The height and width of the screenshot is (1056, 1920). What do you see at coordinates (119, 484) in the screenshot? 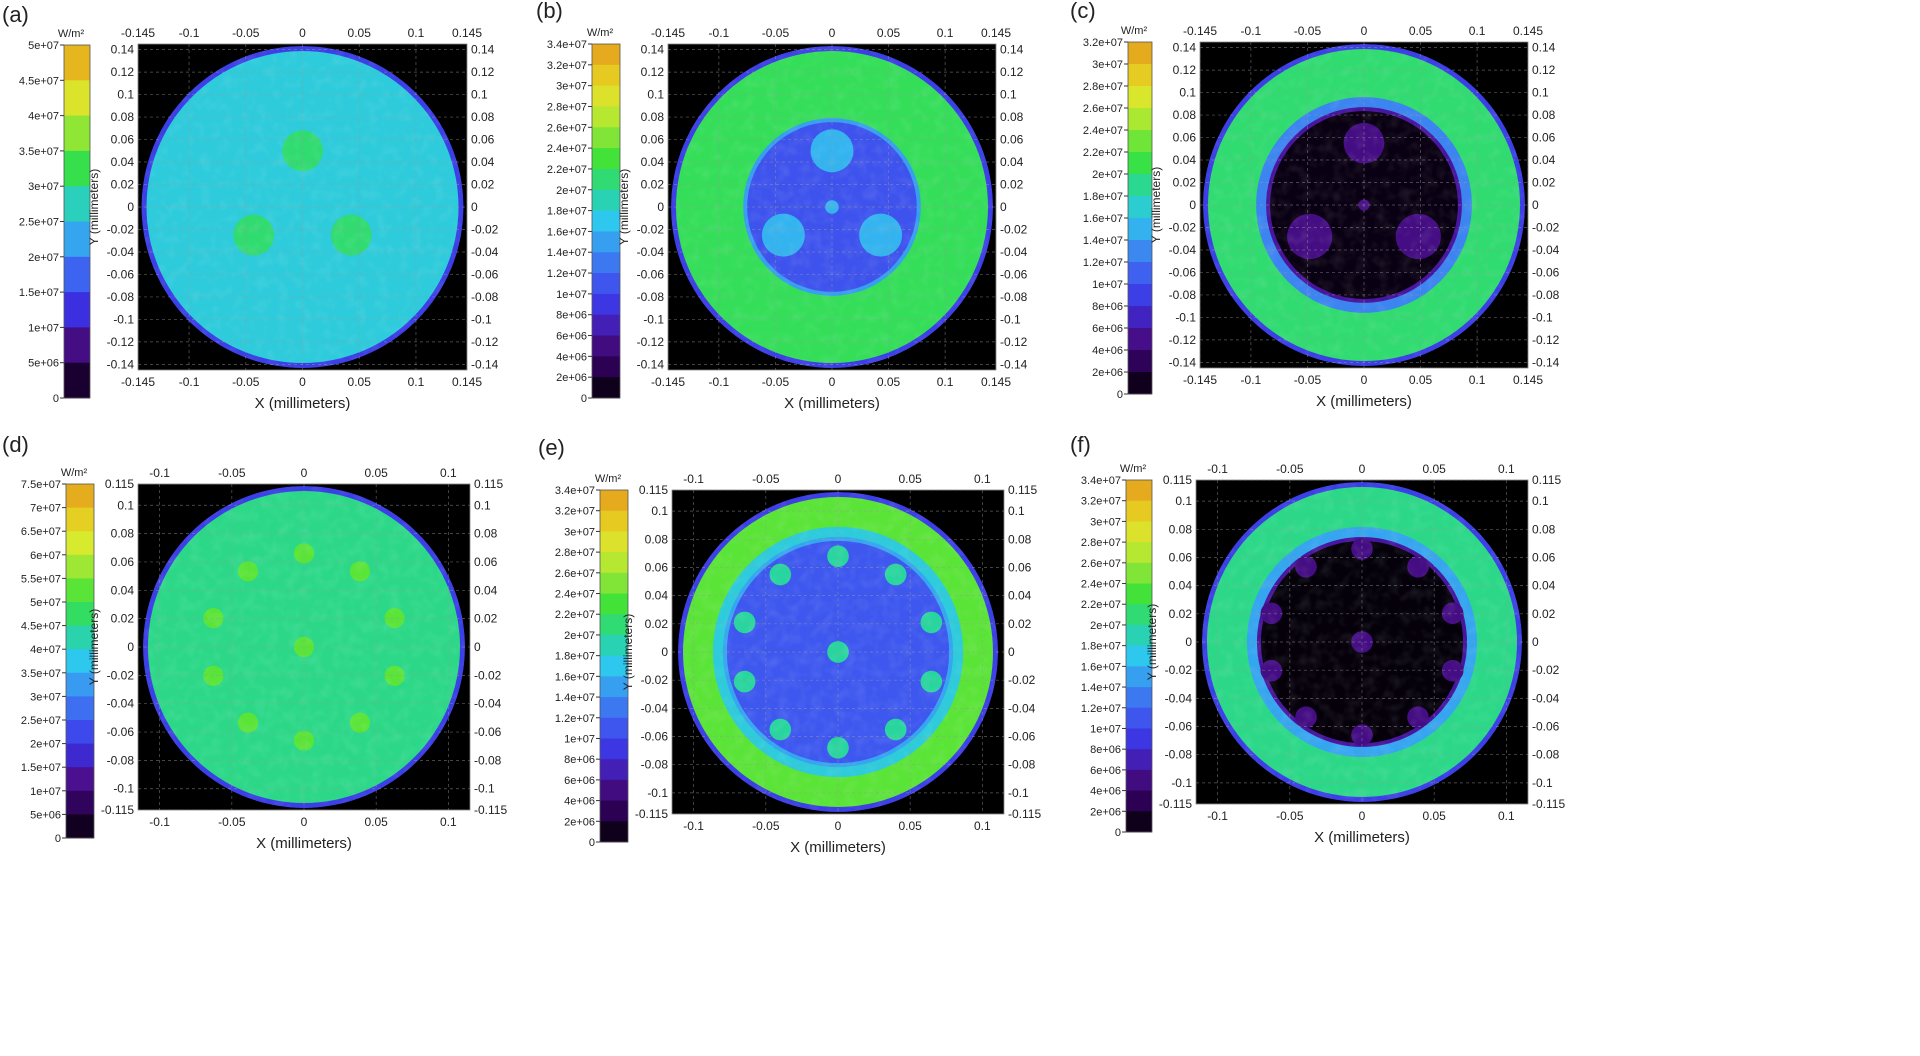
I see `y-tick-label-left: 0.115` at bounding box center [119, 484].